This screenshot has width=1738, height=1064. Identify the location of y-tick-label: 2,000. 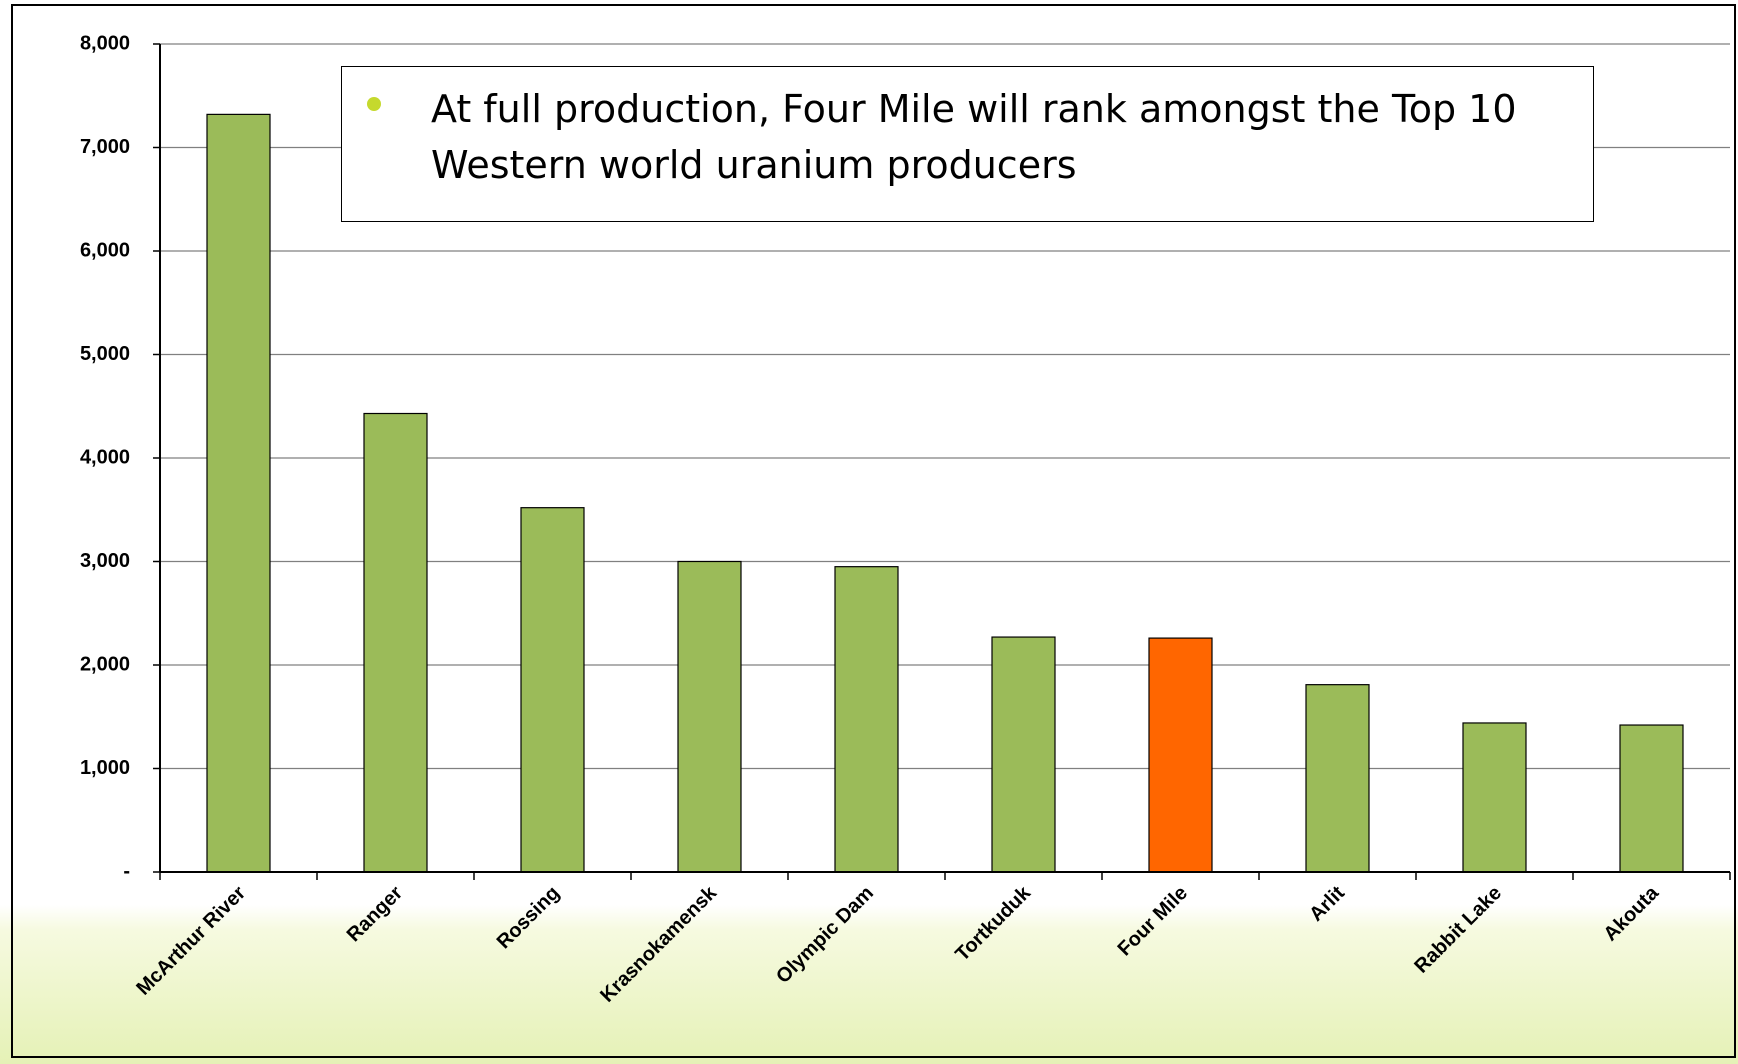
(105, 664).